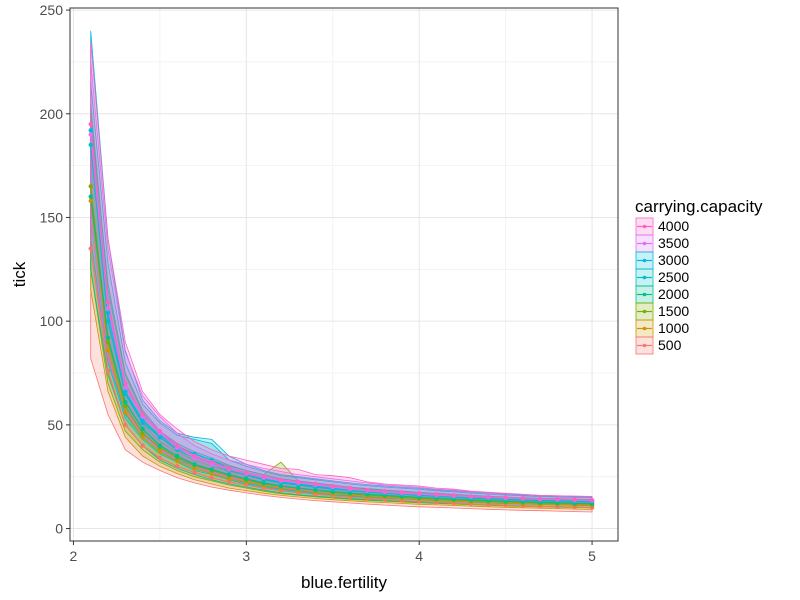  I want to click on legend-item-3500: 3500, so click(662, 243).